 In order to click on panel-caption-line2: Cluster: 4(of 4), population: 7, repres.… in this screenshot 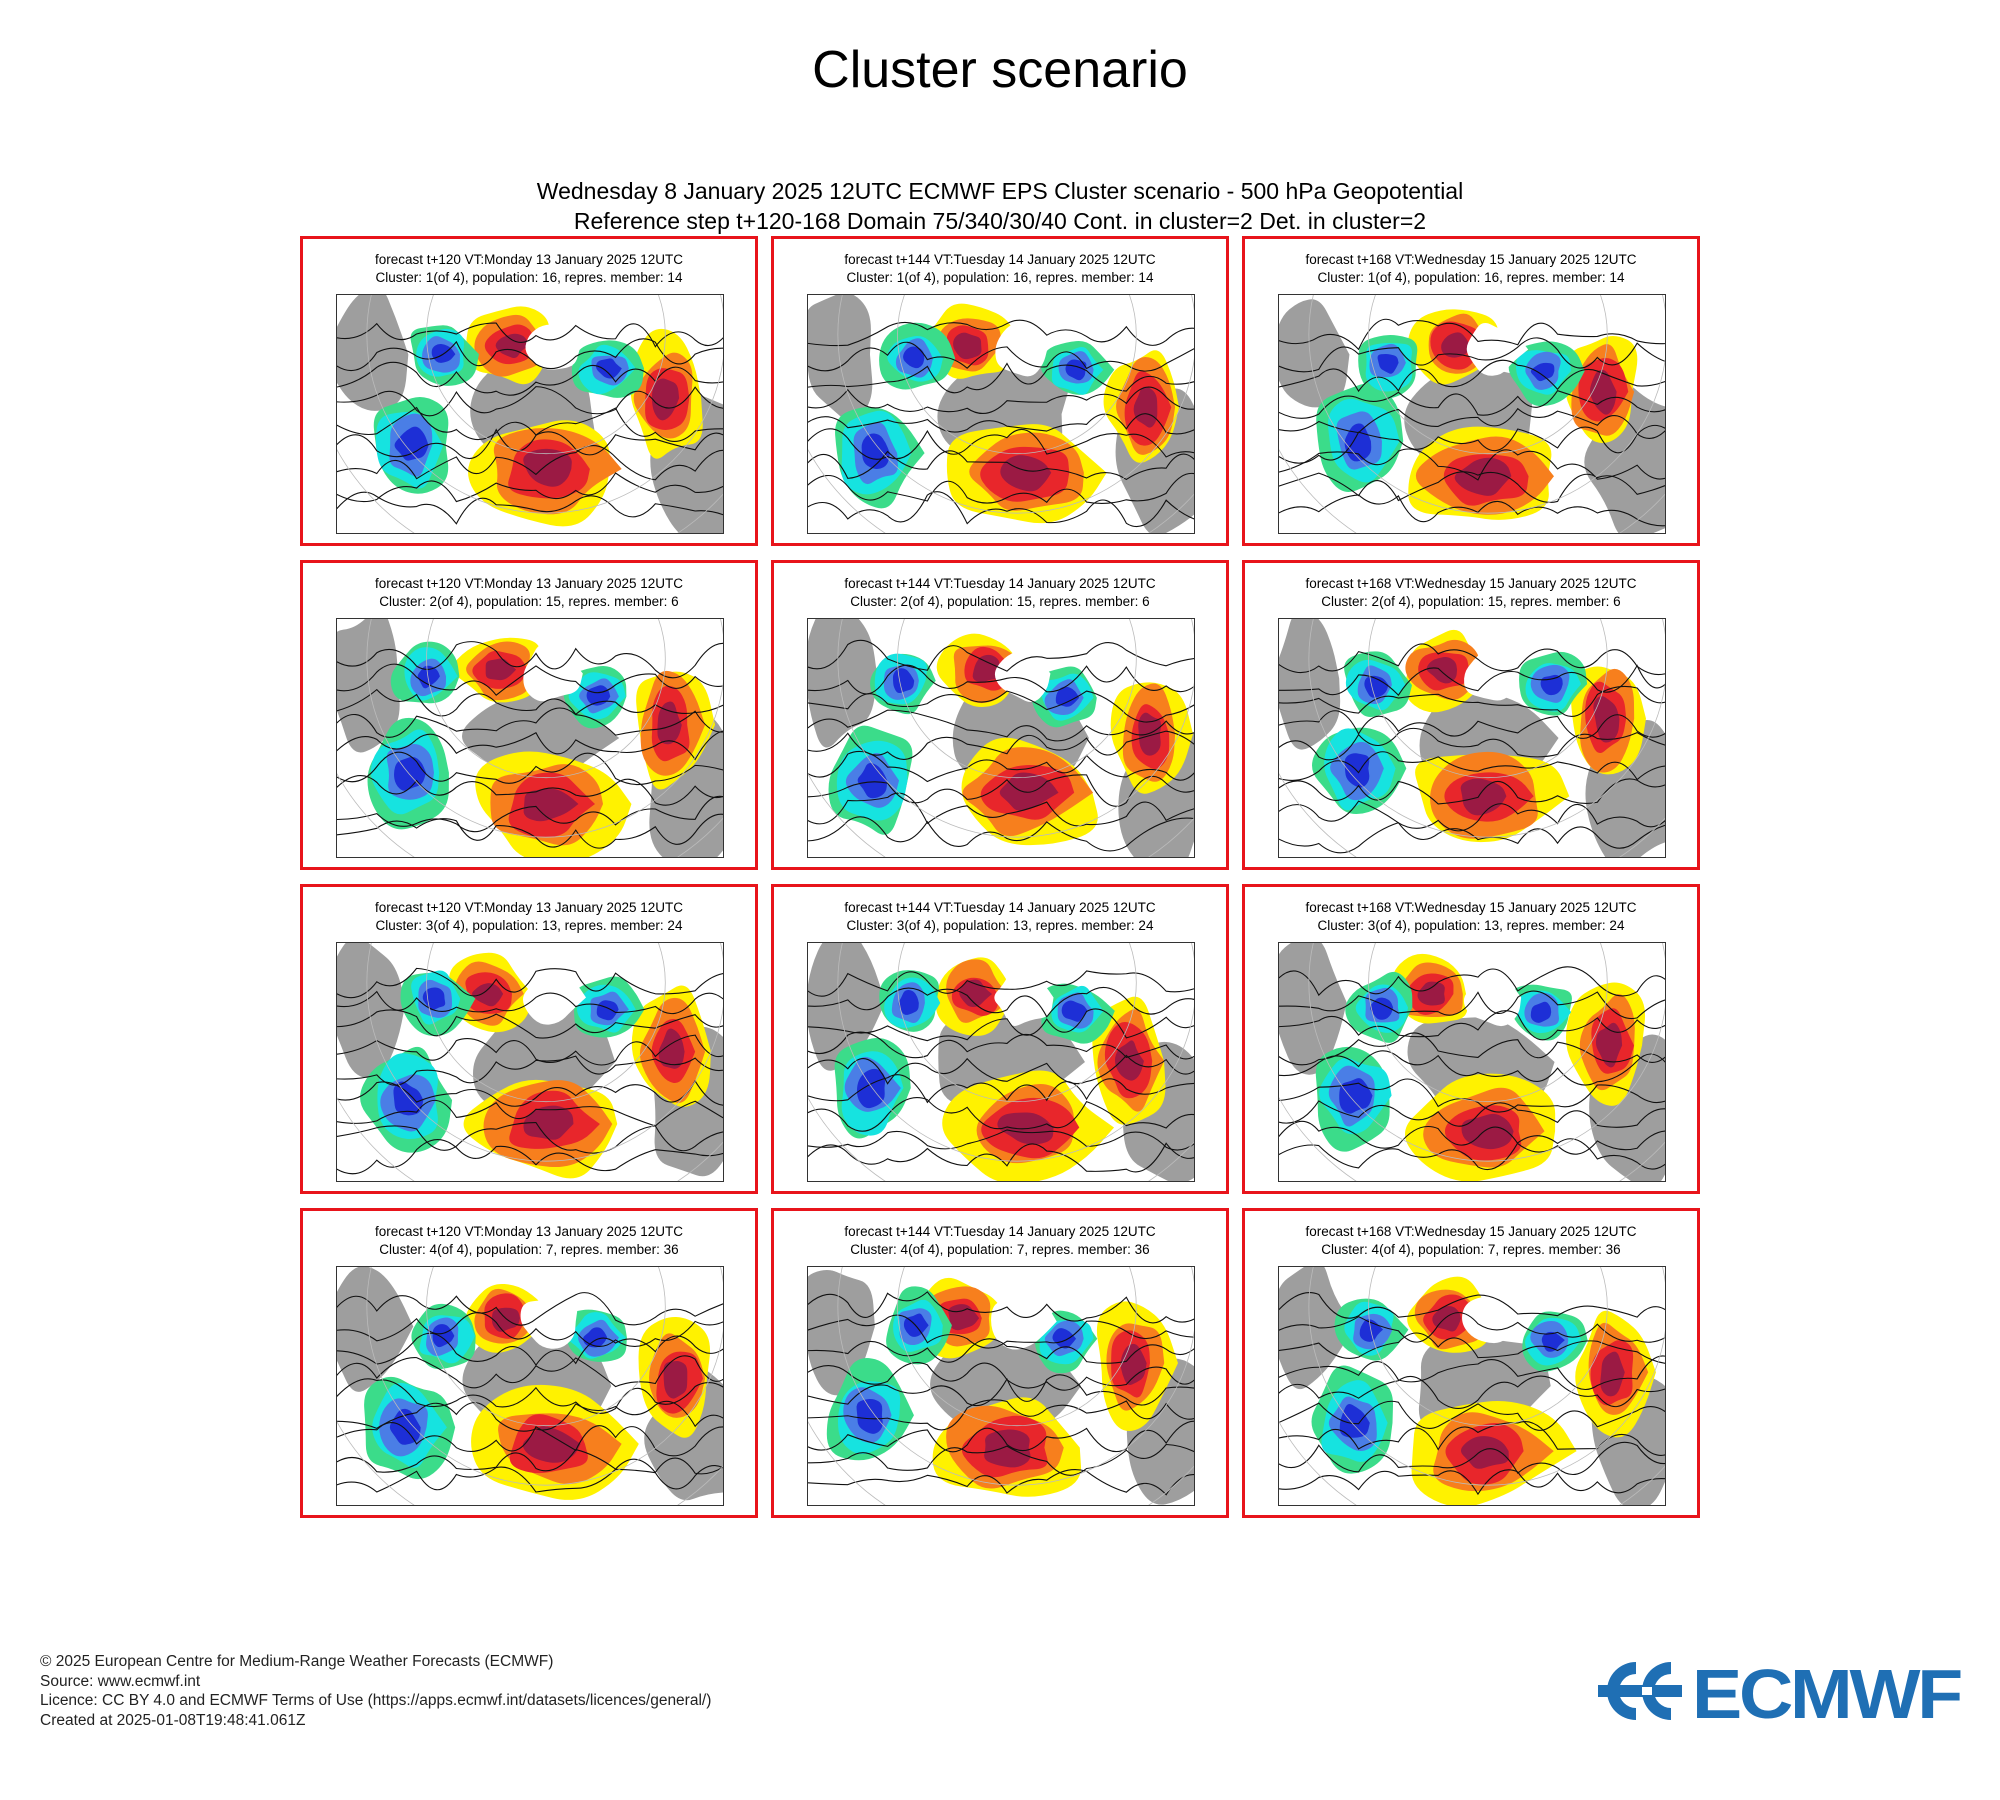, I will do `click(1000, 1249)`.